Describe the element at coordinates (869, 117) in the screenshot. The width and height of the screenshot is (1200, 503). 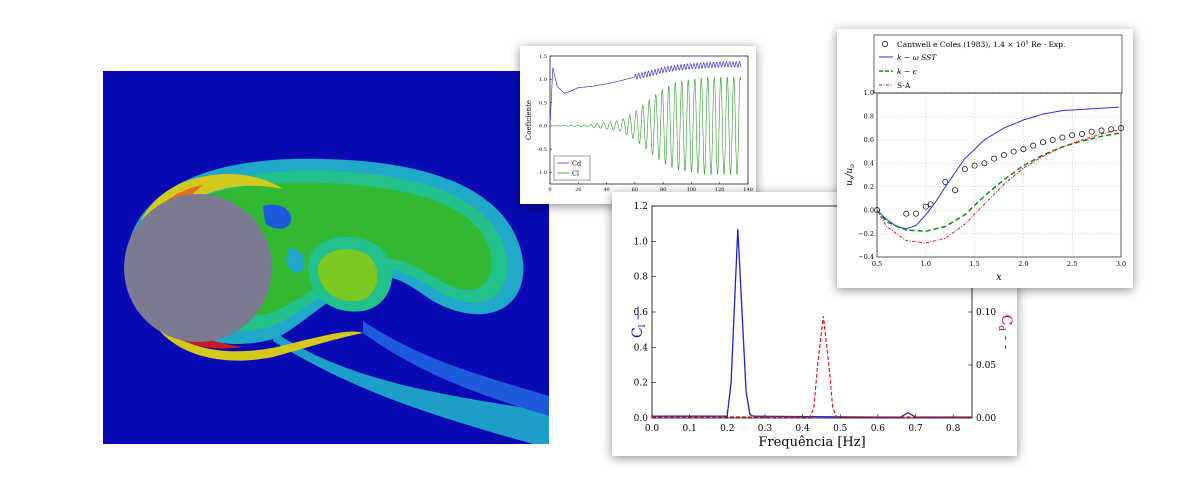
I see `y-tick-label: 0.8` at that location.